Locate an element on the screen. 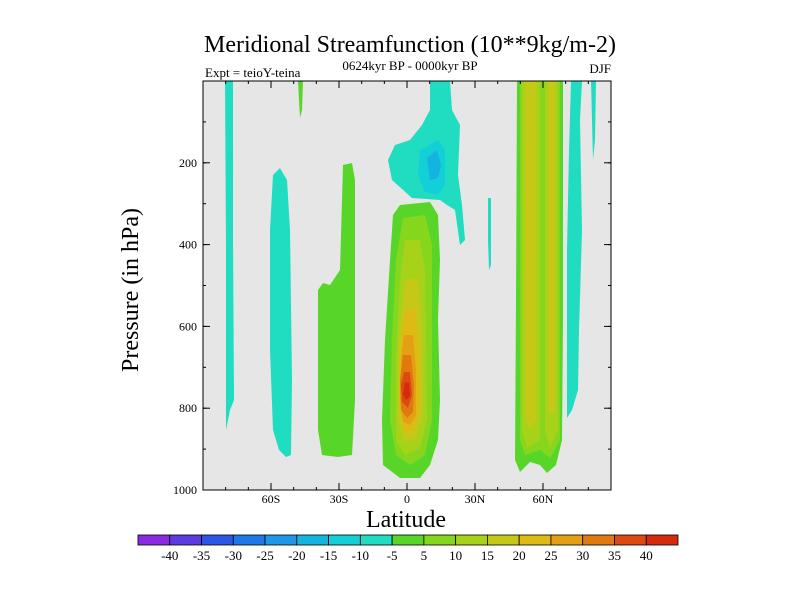 Image resolution: width=800 pixels, height=600 pixels. y-tick-label: 600 is located at coordinates (188, 326).